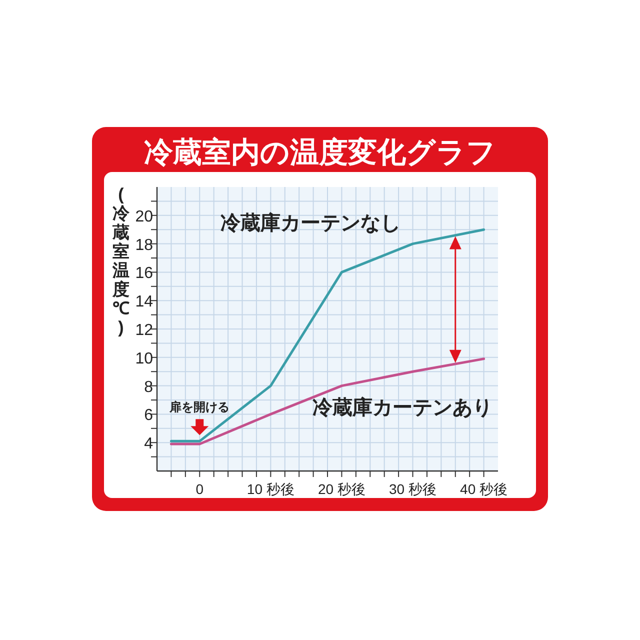 Image resolution: width=640 pixels, height=640 pixels. I want to click on y-tick-label: 4, so click(149, 444).